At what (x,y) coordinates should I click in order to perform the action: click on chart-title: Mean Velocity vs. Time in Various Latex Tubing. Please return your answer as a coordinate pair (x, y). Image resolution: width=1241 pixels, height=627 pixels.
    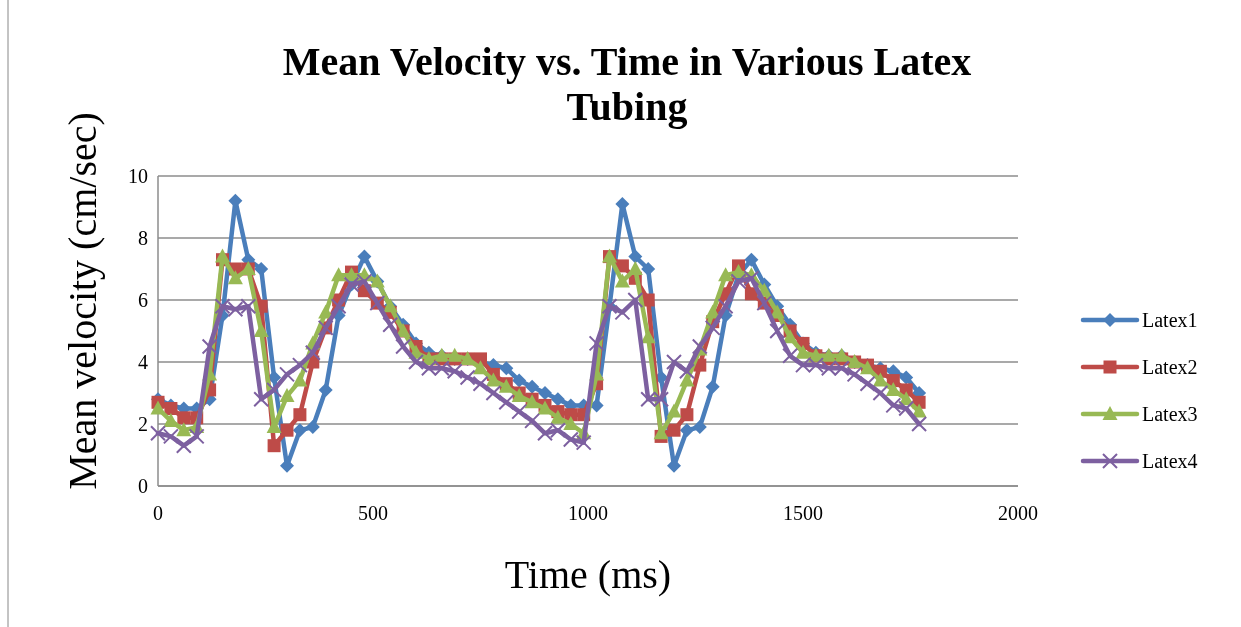
    Looking at the image, I should click on (627, 84).